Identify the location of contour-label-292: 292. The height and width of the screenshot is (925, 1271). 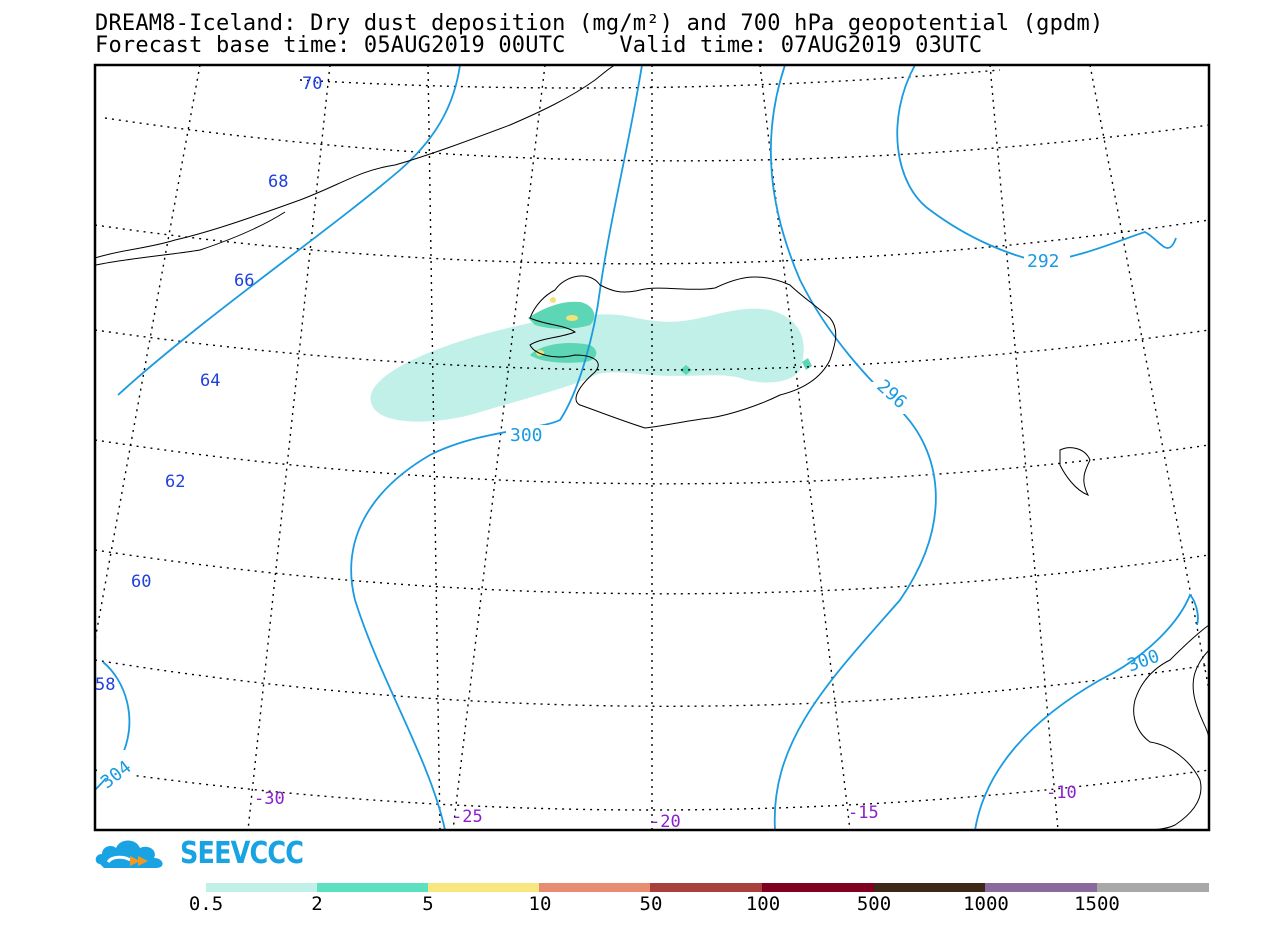
(1043, 261).